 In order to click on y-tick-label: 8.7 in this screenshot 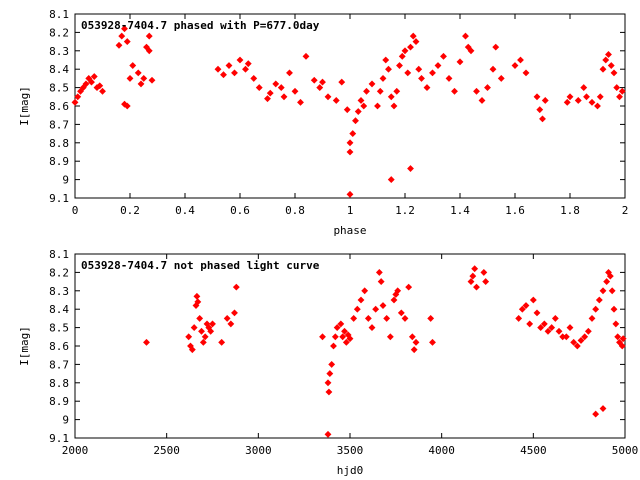, I will do `click(59, 124)`.